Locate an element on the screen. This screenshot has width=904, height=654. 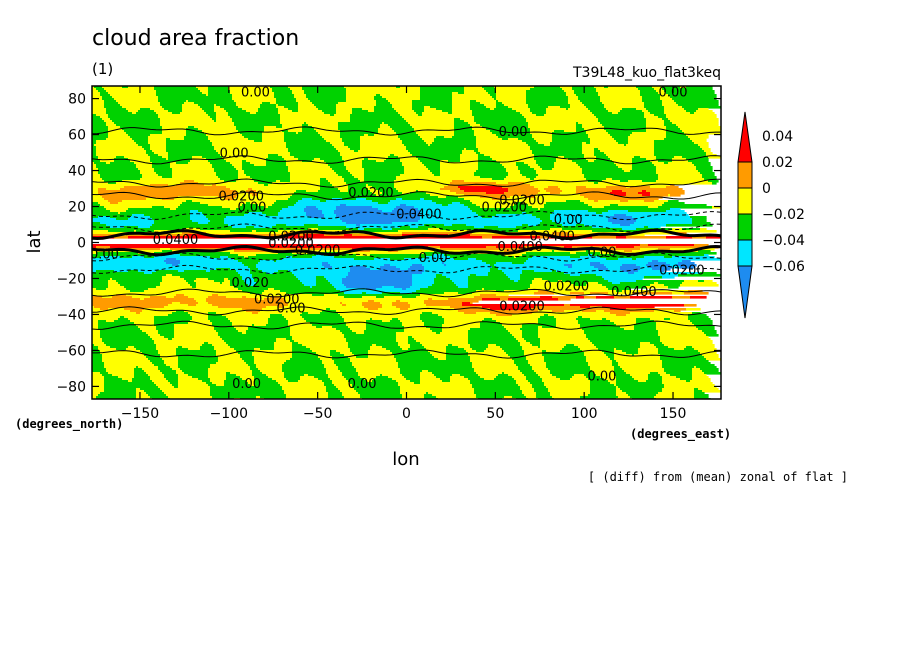
y-tick-label: 0 is located at coordinates (81, 244).